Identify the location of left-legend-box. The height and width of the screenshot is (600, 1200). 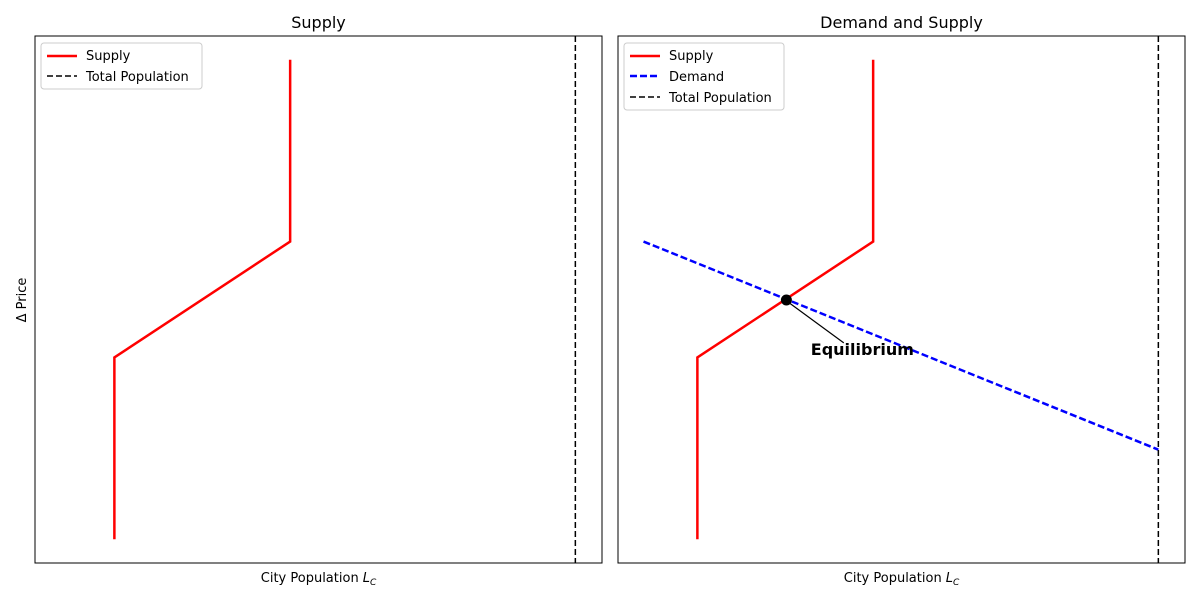
(121, 66).